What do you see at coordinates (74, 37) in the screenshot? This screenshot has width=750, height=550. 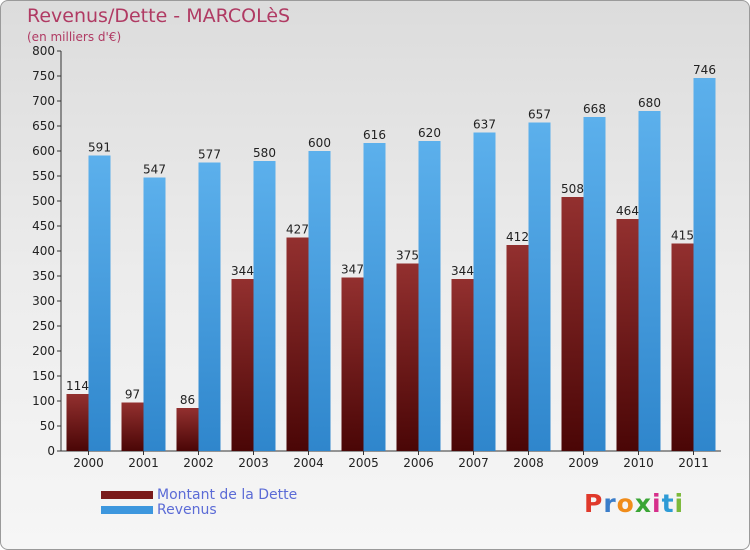 I see `chart-subtitle: (en milliers d'€)` at bounding box center [74, 37].